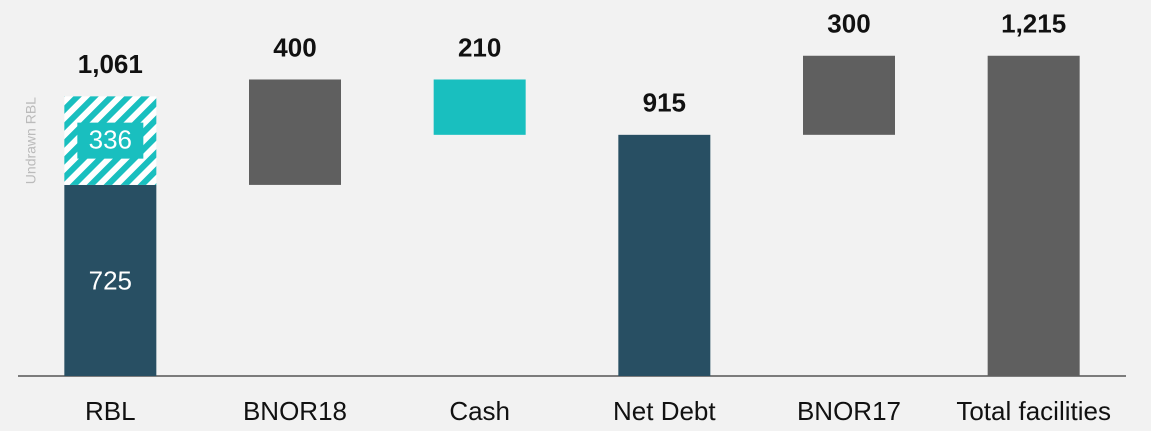  What do you see at coordinates (294, 47) in the screenshot?
I see `value-label: 400` at bounding box center [294, 47].